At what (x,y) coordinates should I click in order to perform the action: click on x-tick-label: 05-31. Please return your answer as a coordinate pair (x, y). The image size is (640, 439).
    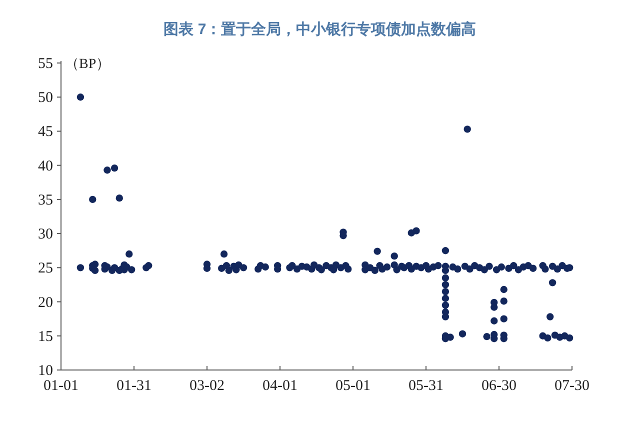
    Looking at the image, I should click on (426, 386).